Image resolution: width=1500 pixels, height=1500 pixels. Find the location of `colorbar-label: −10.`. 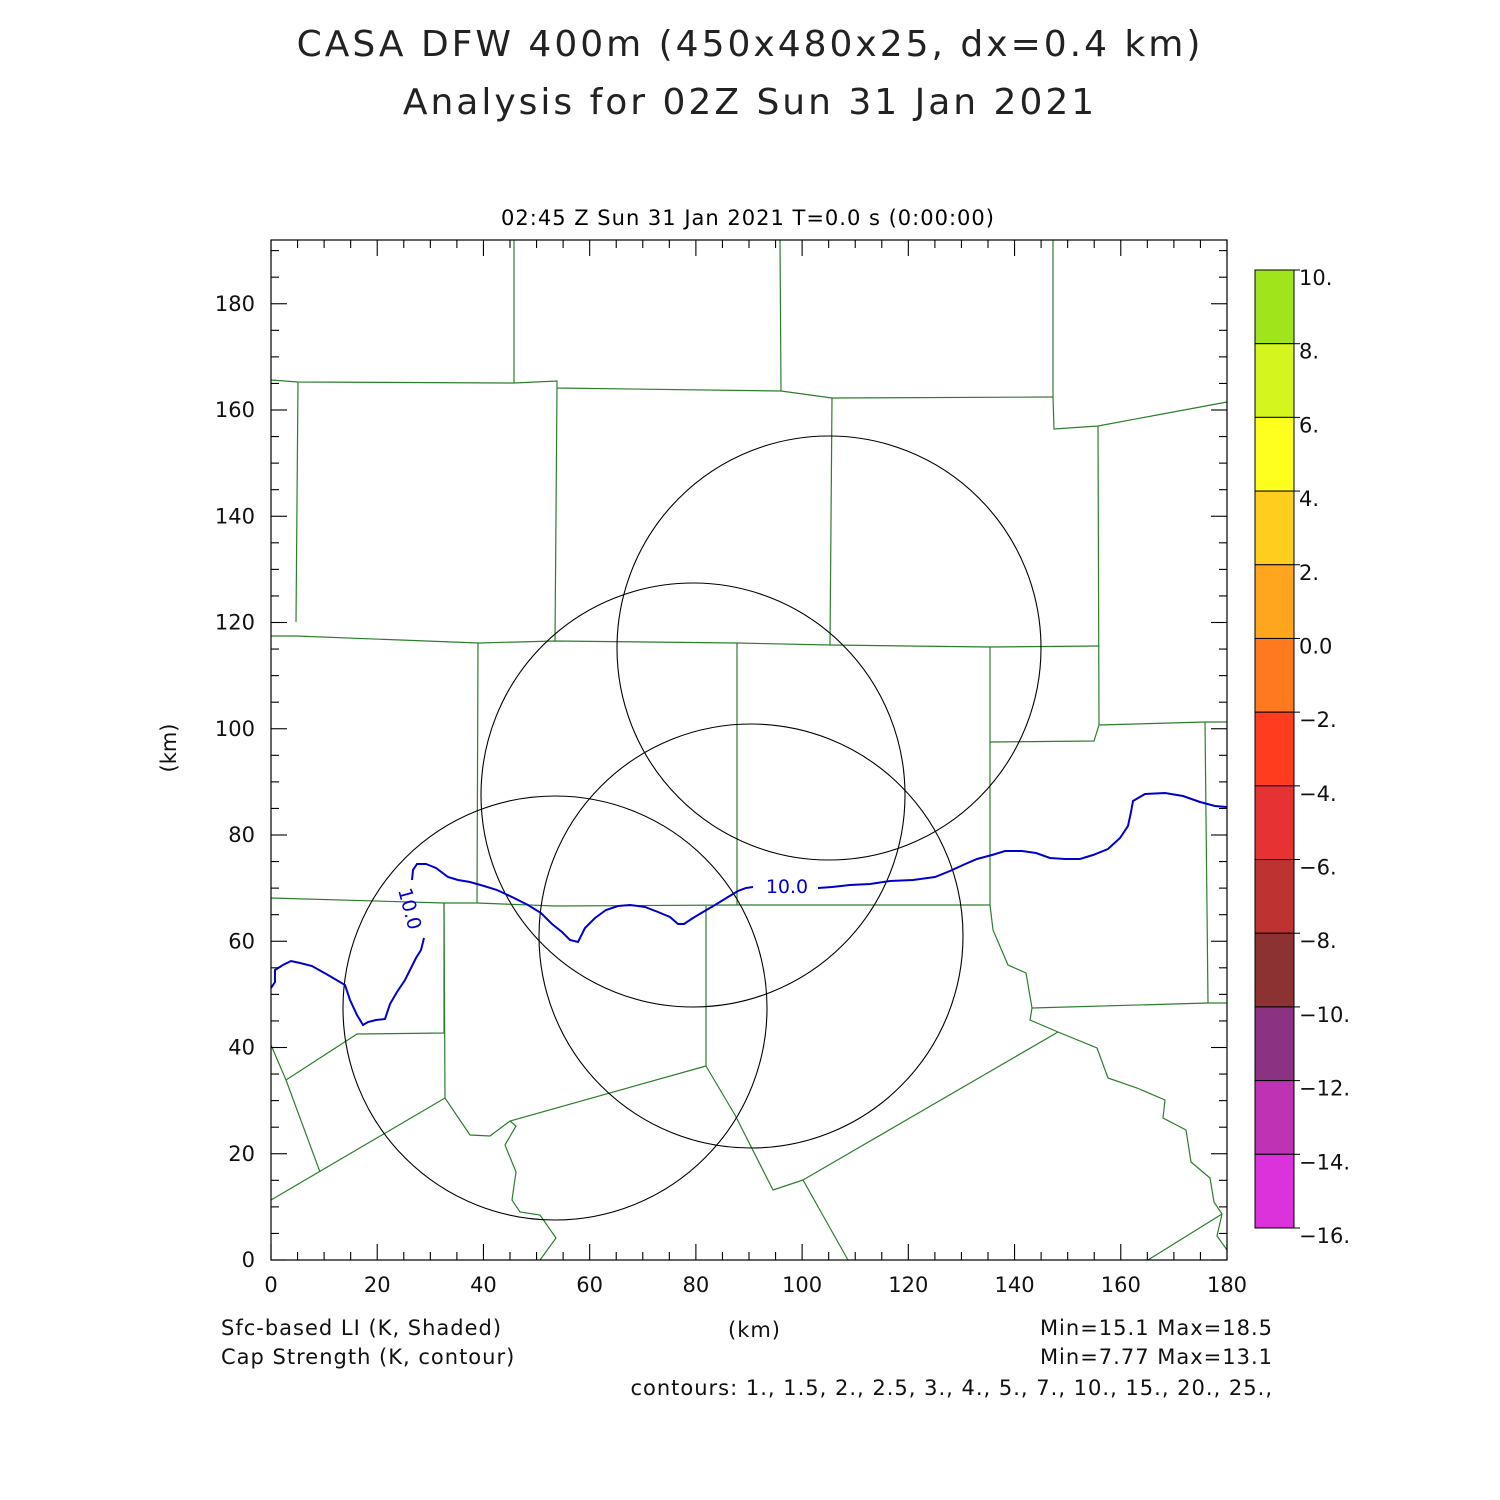

colorbar-label: −10. is located at coordinates (1324, 1015).